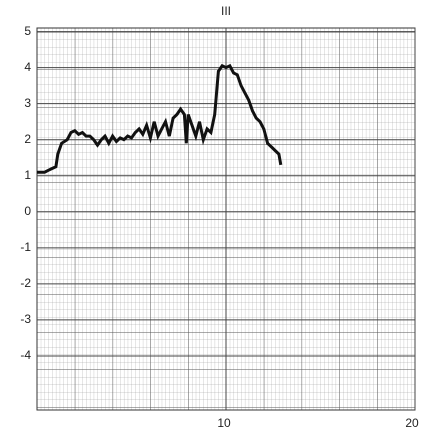  What do you see at coordinates (226, 11) in the screenshot?
I see `chart-title: III` at bounding box center [226, 11].